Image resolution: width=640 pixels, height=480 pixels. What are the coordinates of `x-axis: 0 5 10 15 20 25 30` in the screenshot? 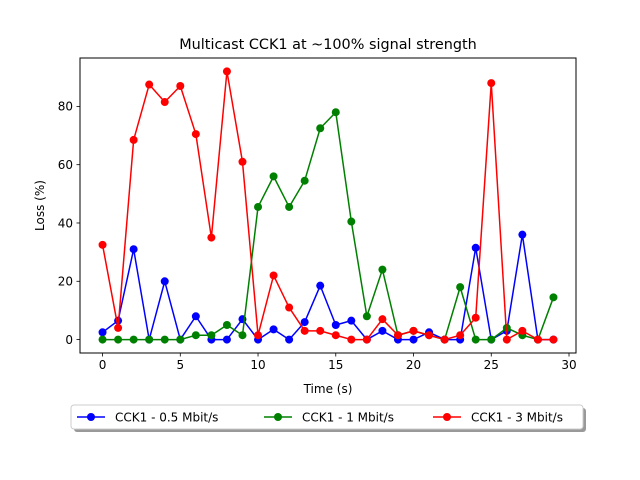 It's located at (338, 362).